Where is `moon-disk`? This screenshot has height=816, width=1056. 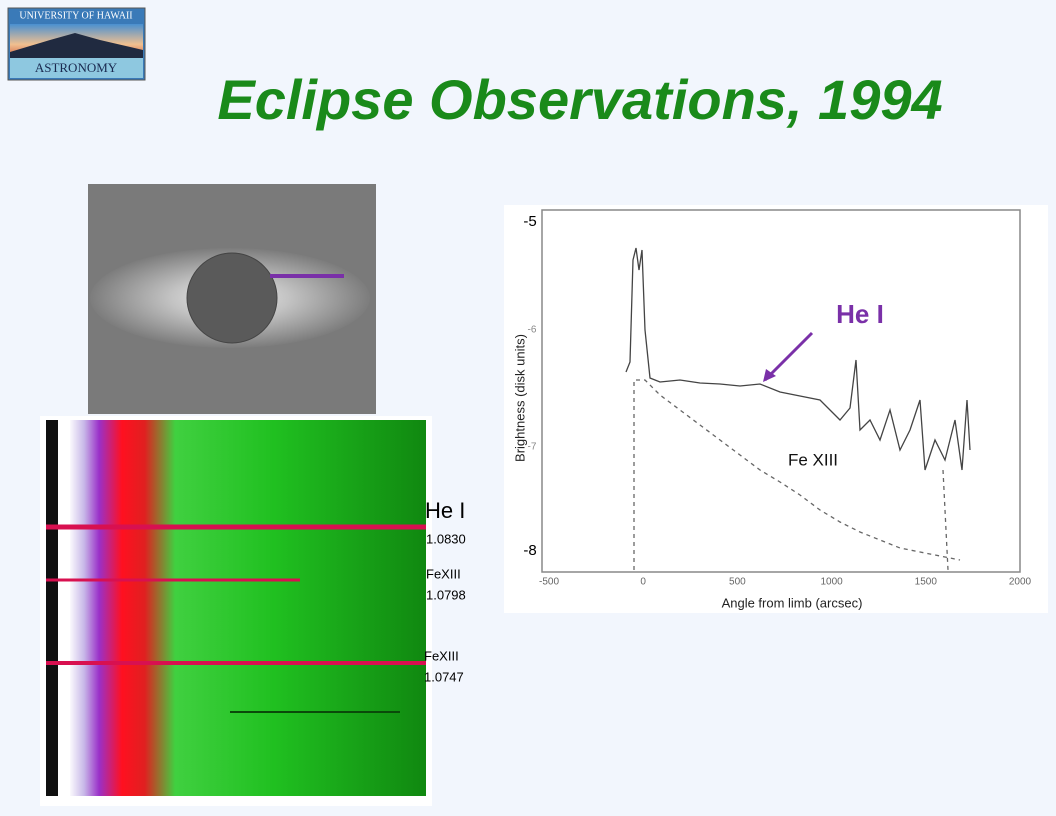 moon-disk is located at coordinates (232, 298).